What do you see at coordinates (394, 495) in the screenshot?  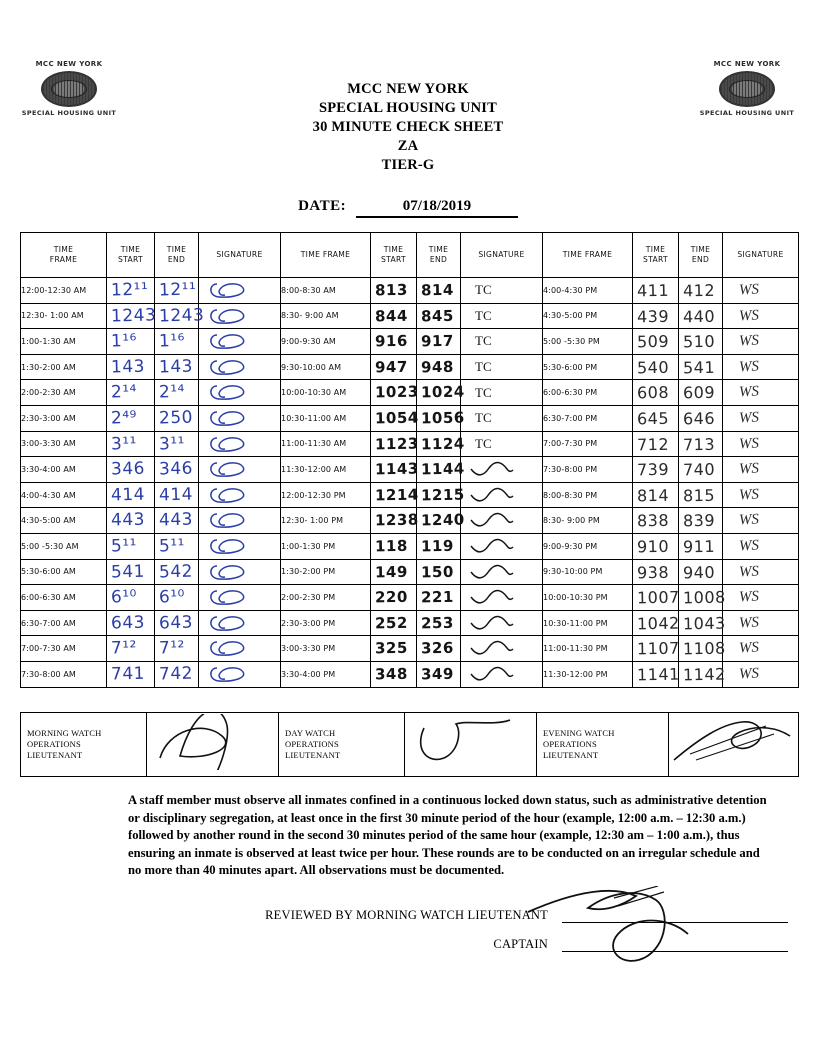 I see `time-start-cell: 1214` at bounding box center [394, 495].